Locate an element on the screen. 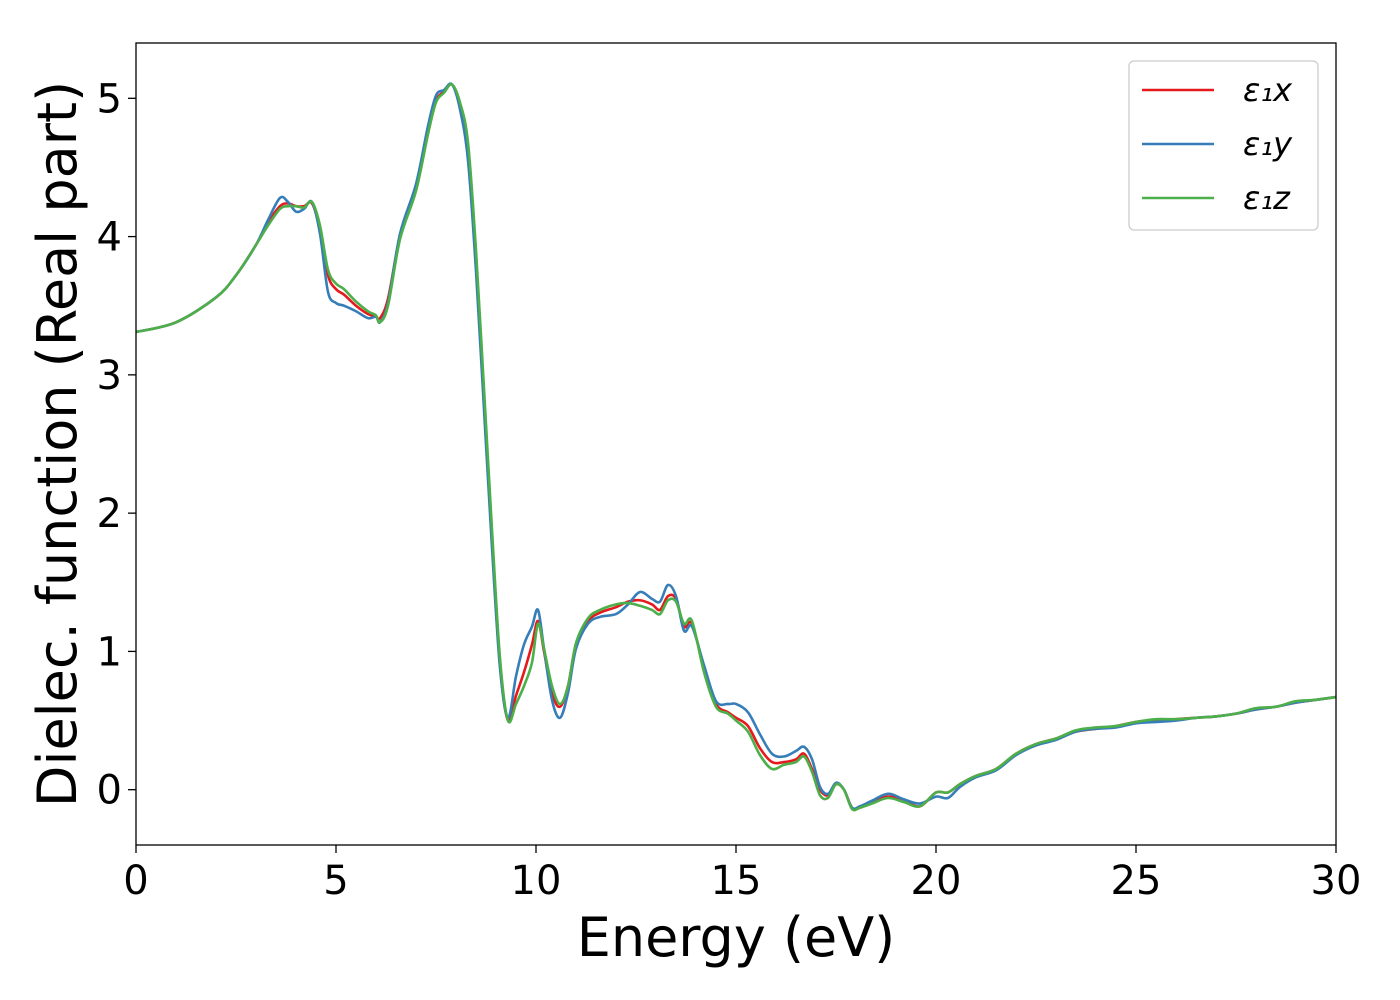 The image size is (1400, 1000). x-tick-label: 15 is located at coordinates (736, 881).